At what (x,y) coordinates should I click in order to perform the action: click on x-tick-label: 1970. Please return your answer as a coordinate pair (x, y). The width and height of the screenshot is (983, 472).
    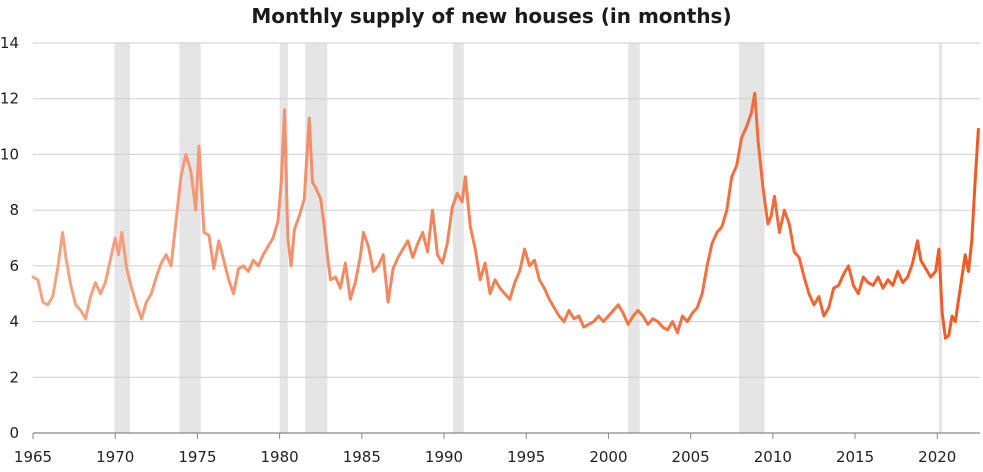
    Looking at the image, I should click on (115, 457).